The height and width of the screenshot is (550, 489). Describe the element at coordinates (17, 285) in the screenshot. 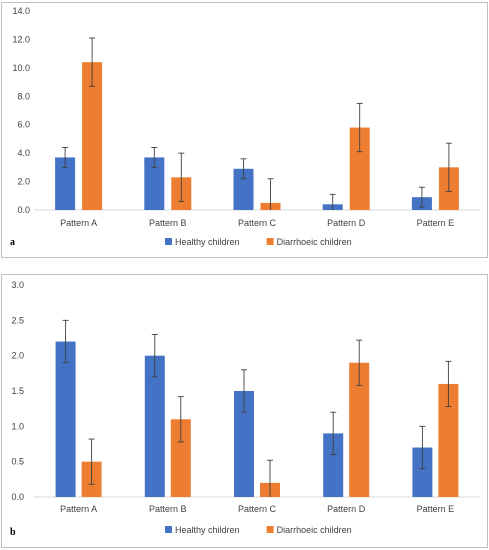

I see `y-tick-label: 3.0` at that location.